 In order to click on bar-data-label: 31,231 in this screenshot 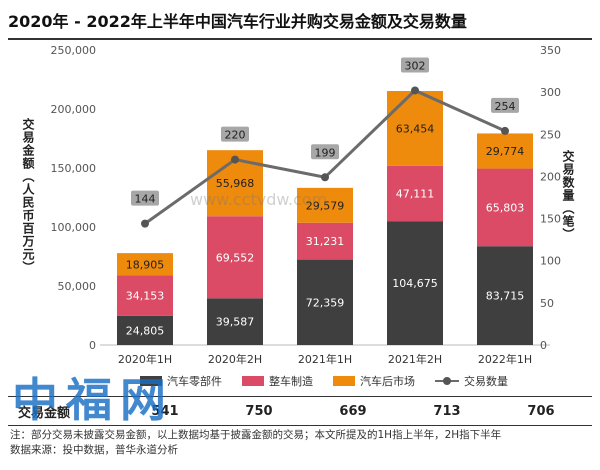, I will do `click(325, 241)`.